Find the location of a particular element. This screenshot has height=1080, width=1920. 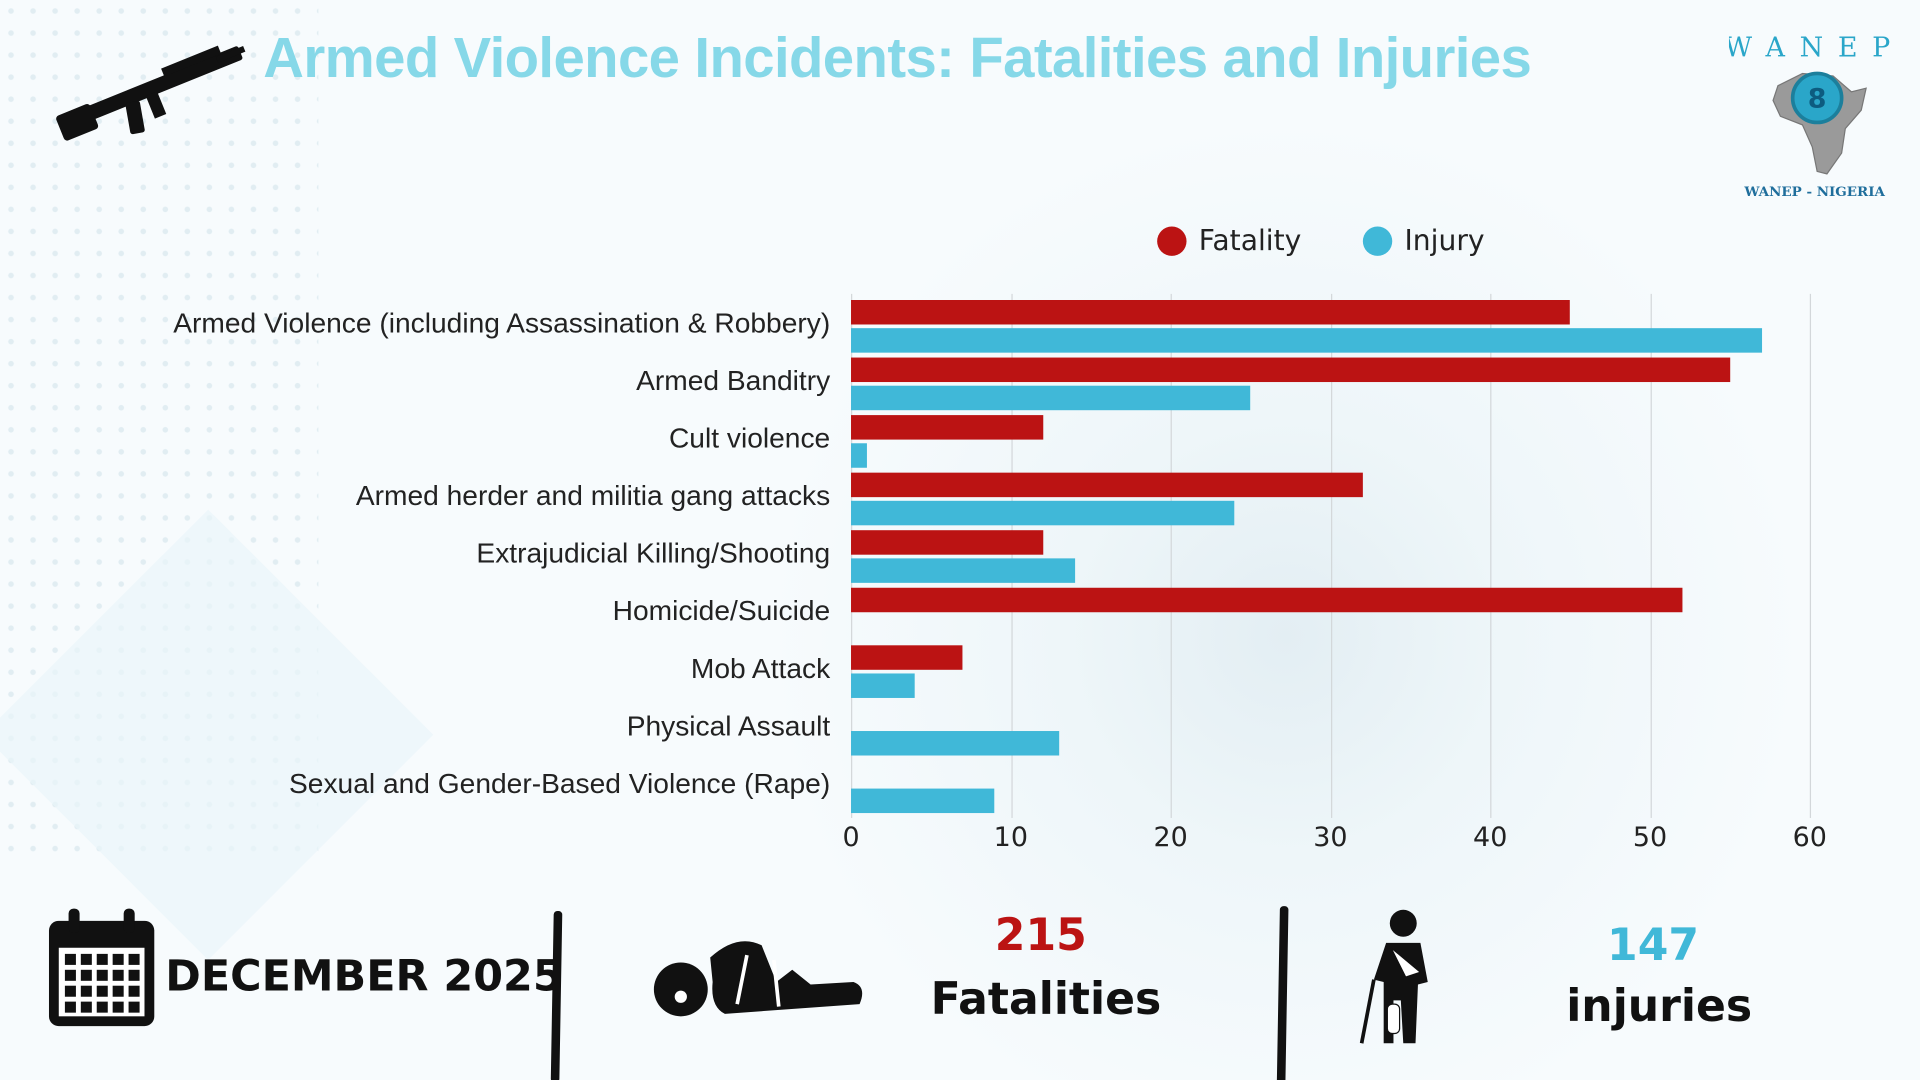

wanep-logo: 8 WANEP WANEP - NIGERIA is located at coordinates (1812, 107).